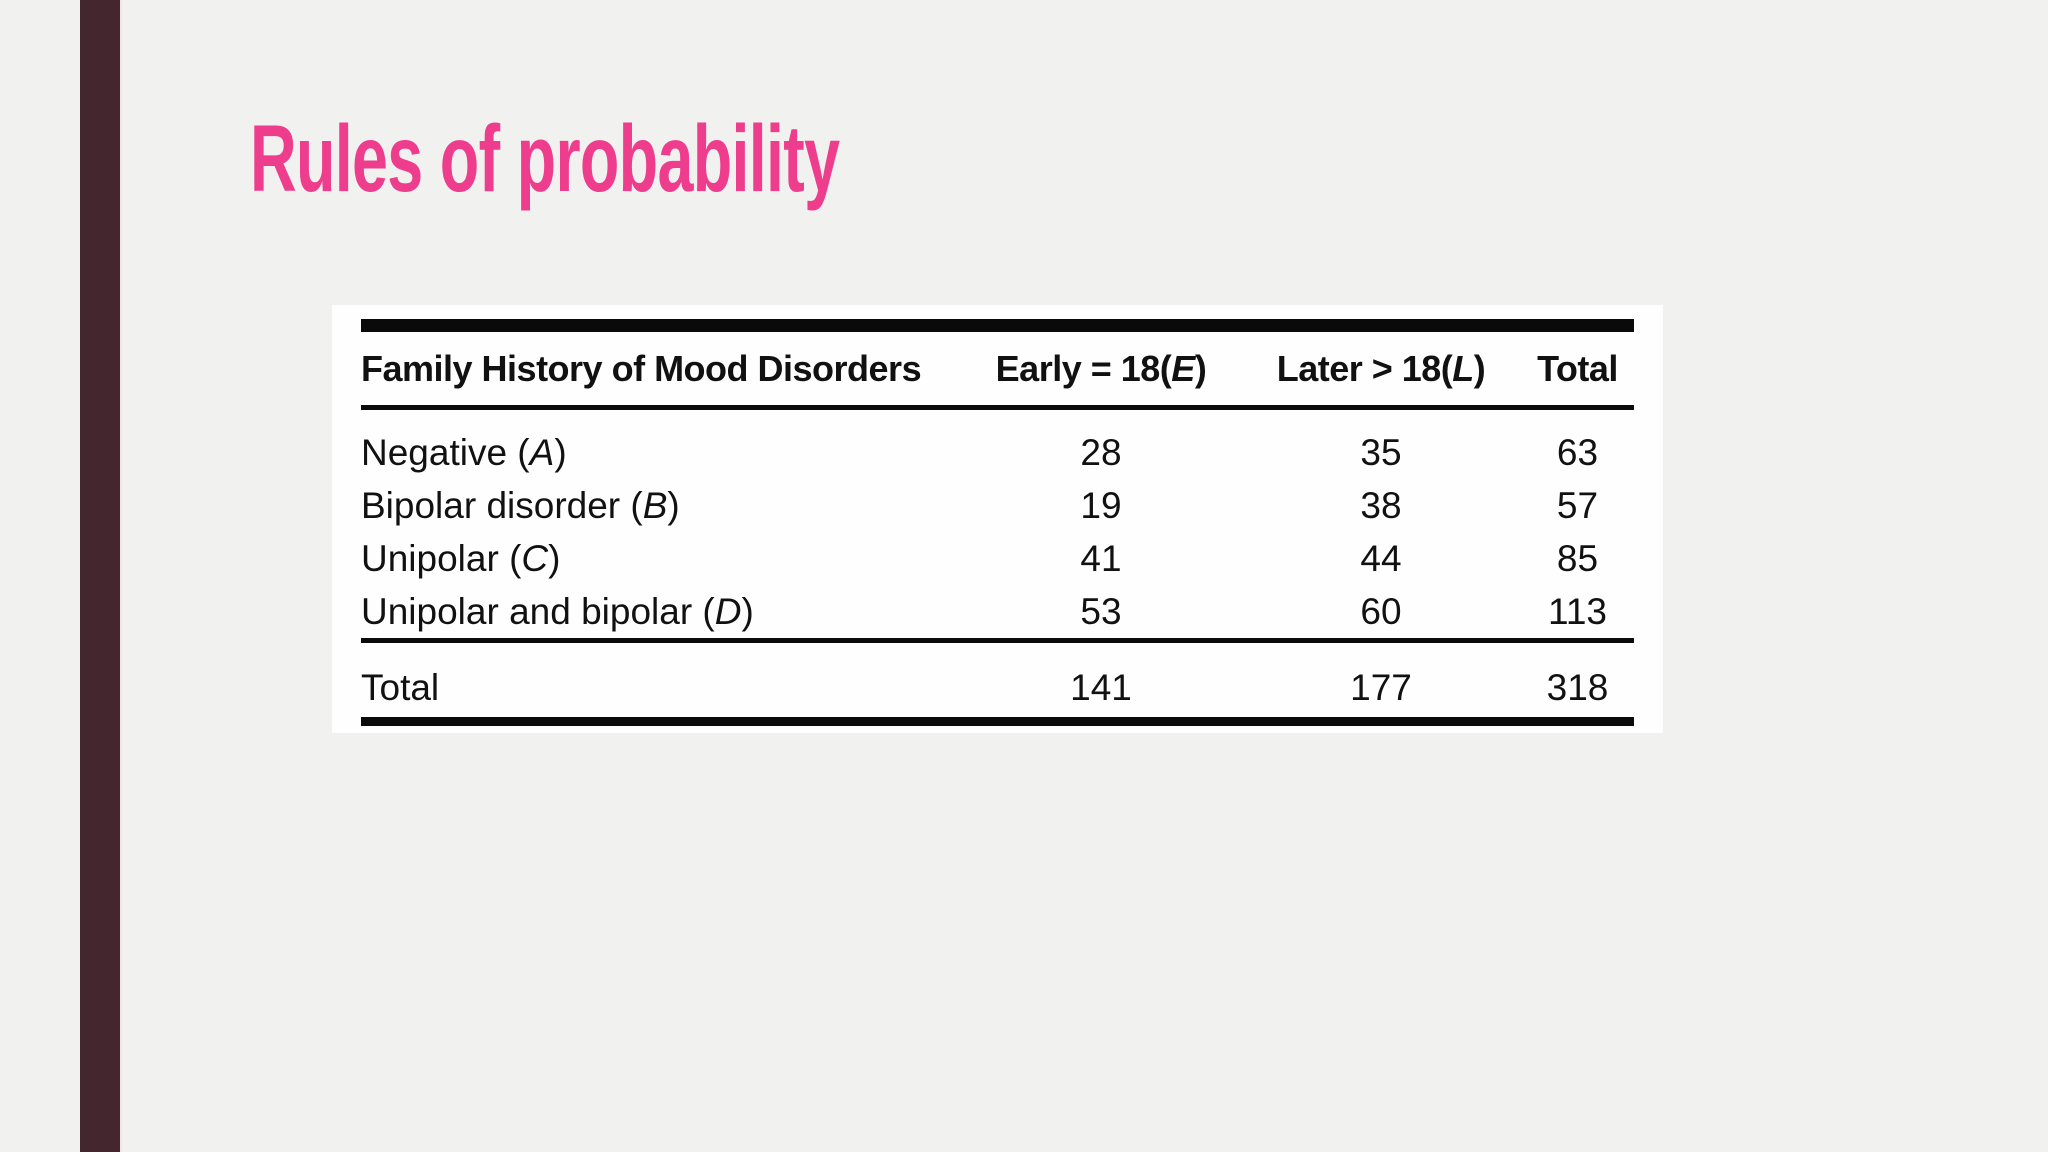 This screenshot has height=1152, width=2048. Describe the element at coordinates (1381, 452) in the screenshot. I see `cell-later: 35` at that location.